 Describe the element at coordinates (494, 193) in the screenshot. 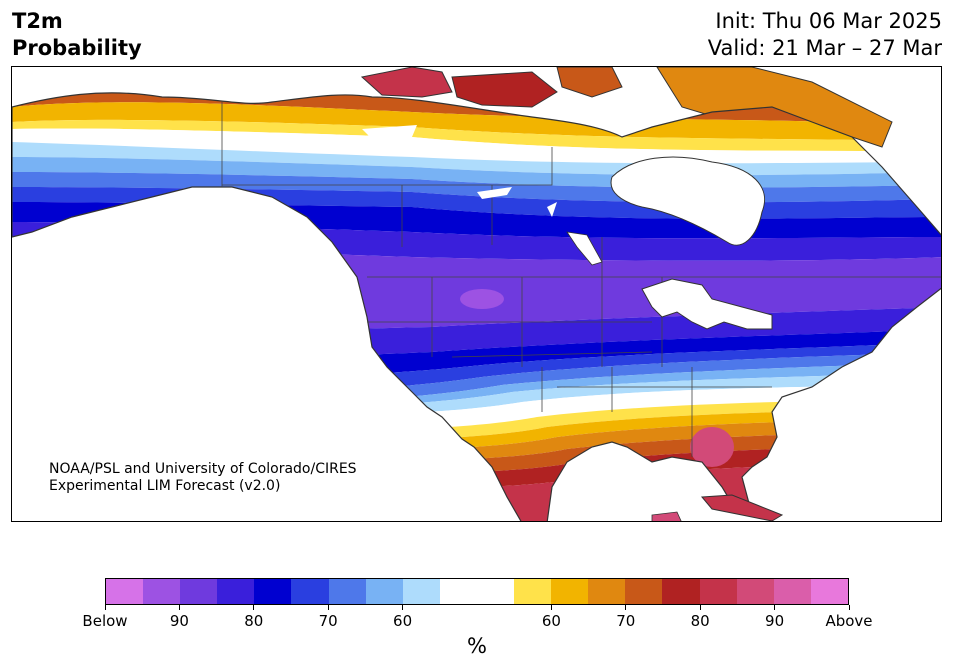

I see `great-slave-lake` at that location.